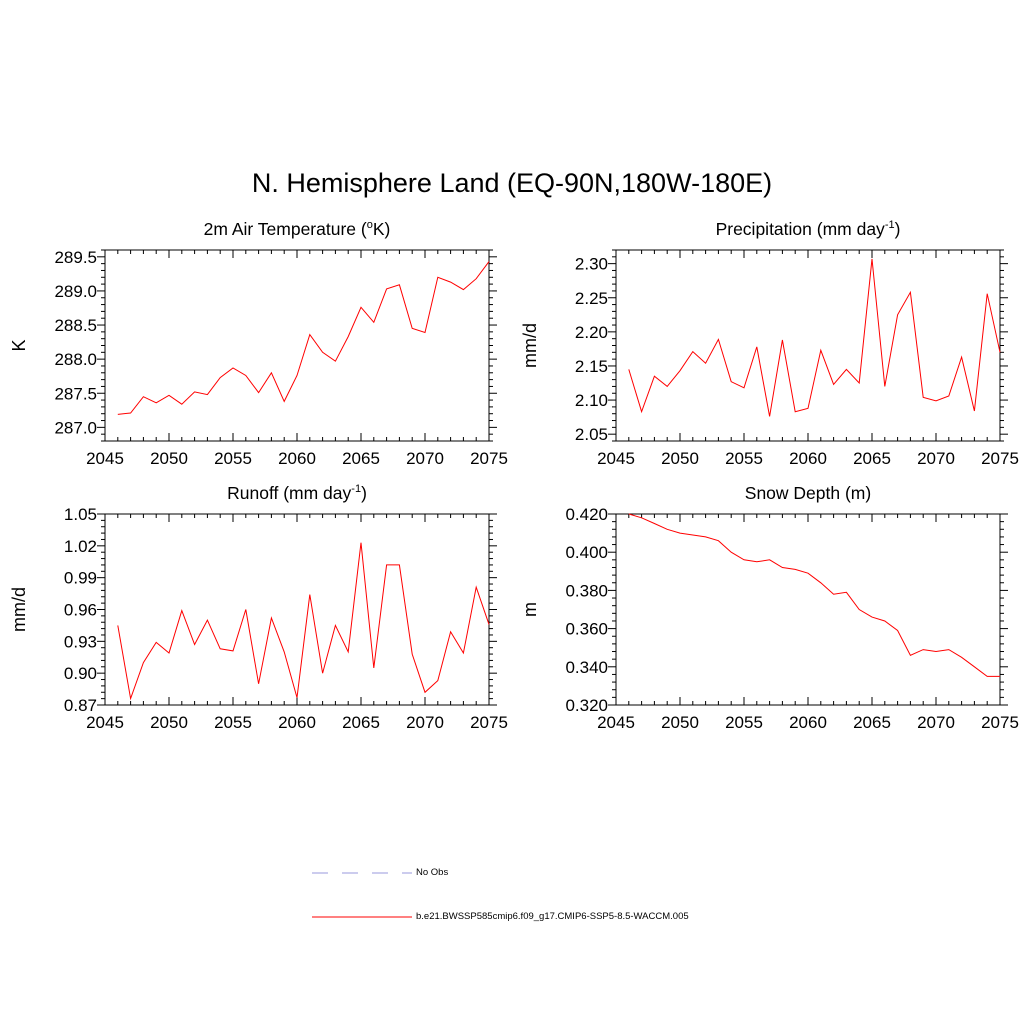 The image size is (1024, 1024). Describe the element at coordinates (530, 609) in the screenshot. I see `y-axis-label: m` at that location.